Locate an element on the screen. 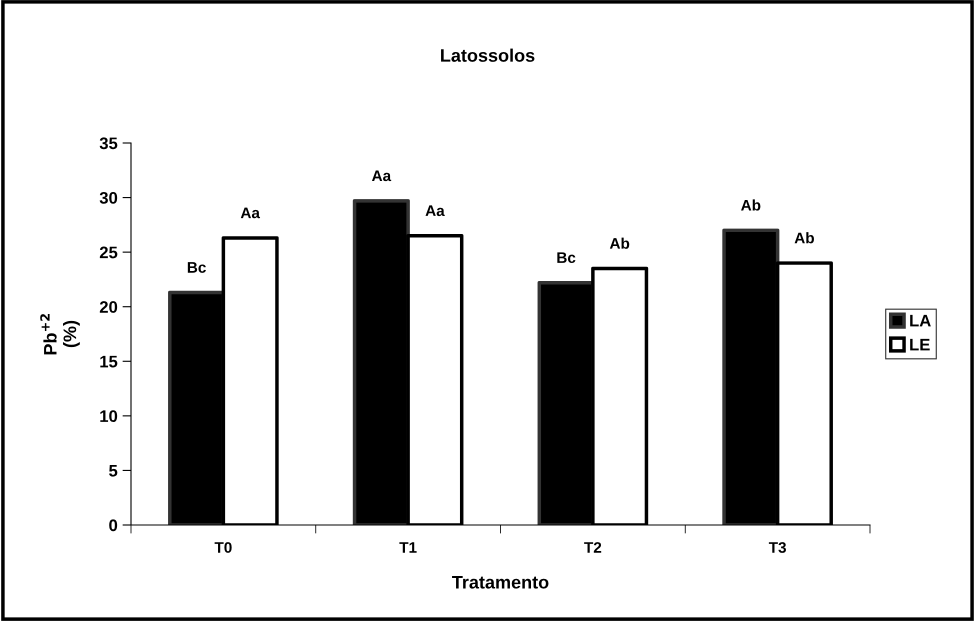 Image resolution: width=975 pixels, height=621 pixels. x-tick-label: T3 is located at coordinates (777, 547).